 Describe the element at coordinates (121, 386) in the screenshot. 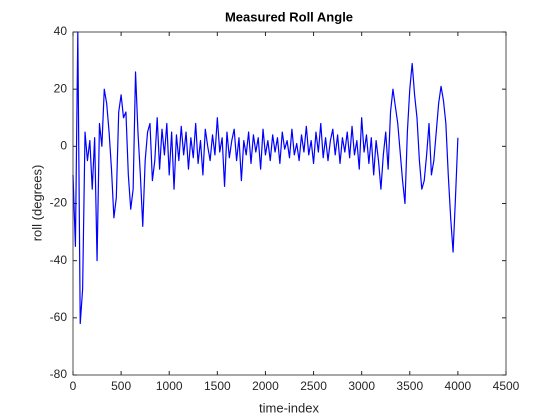

I see `x-tick-label: 500` at that location.